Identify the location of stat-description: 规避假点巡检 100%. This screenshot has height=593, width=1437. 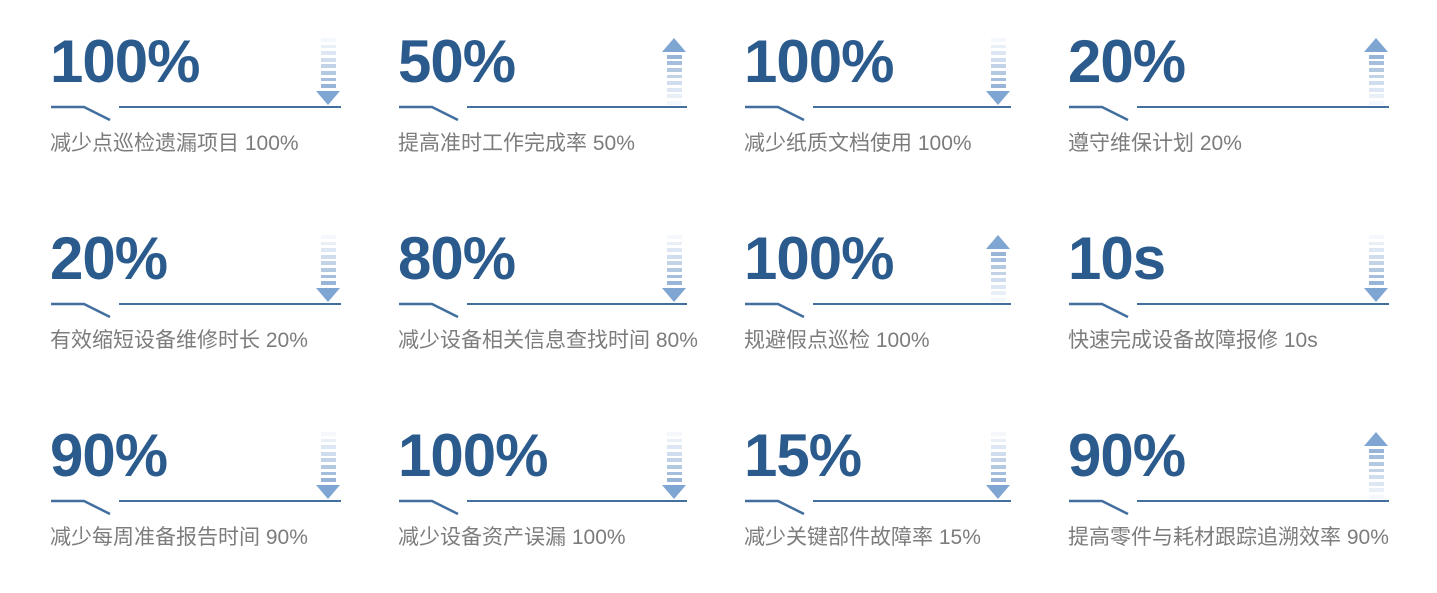
(837, 340).